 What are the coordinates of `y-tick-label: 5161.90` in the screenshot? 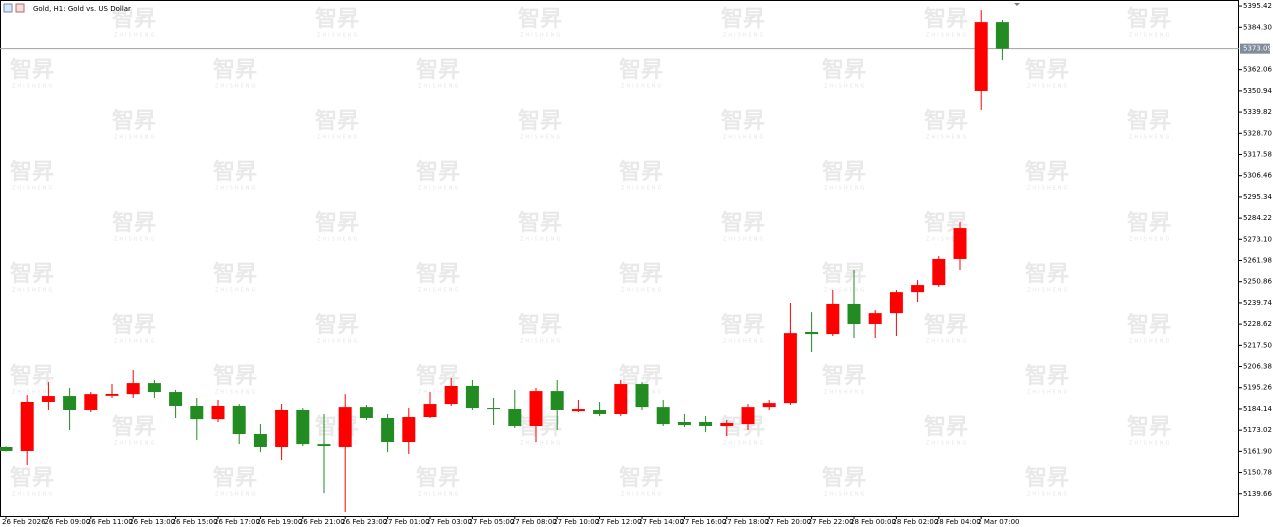 It's located at (1257, 451).